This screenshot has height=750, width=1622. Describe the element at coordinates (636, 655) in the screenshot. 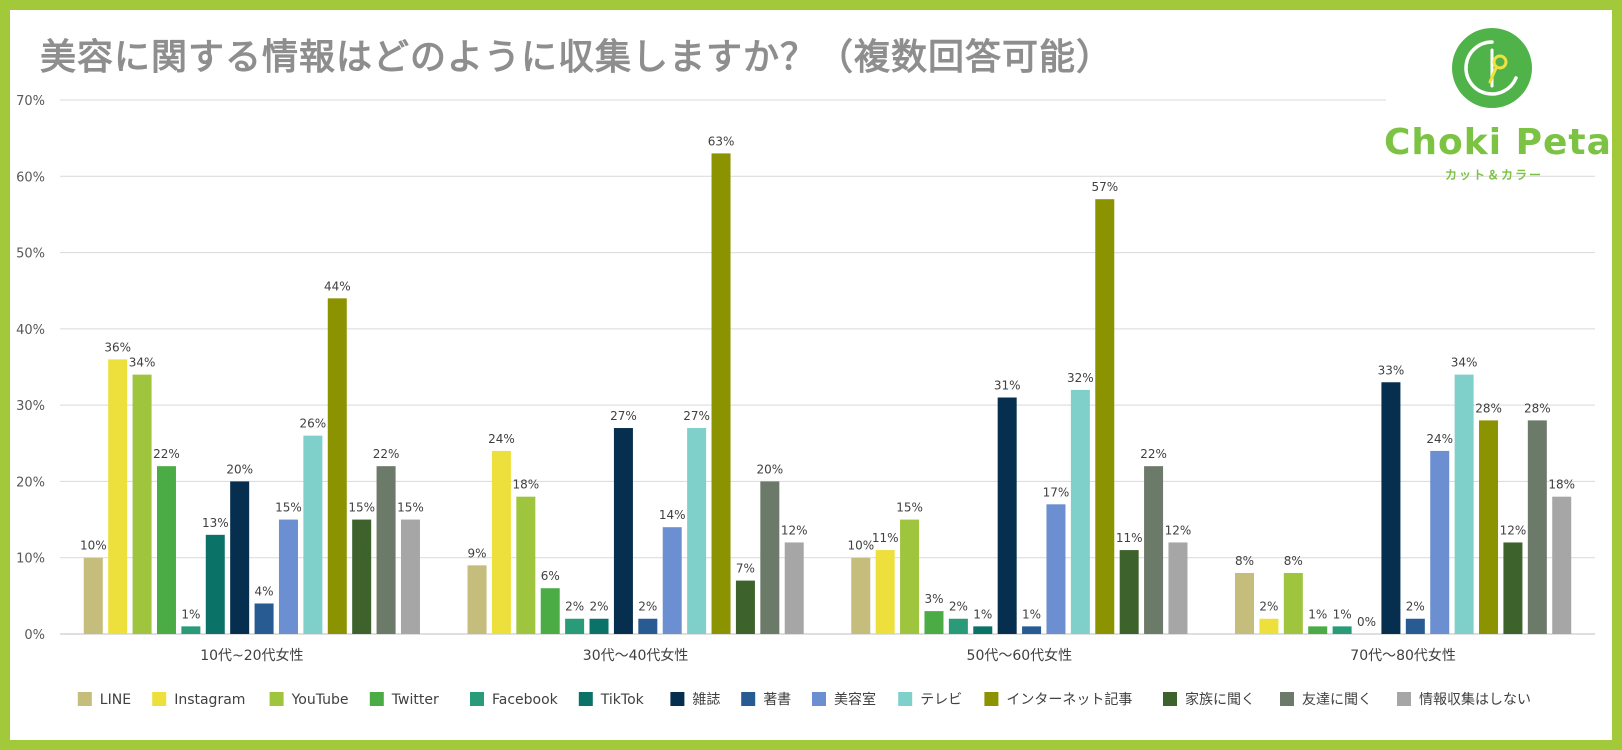

I see `x-tick-label: 30代～40代女性` at that location.